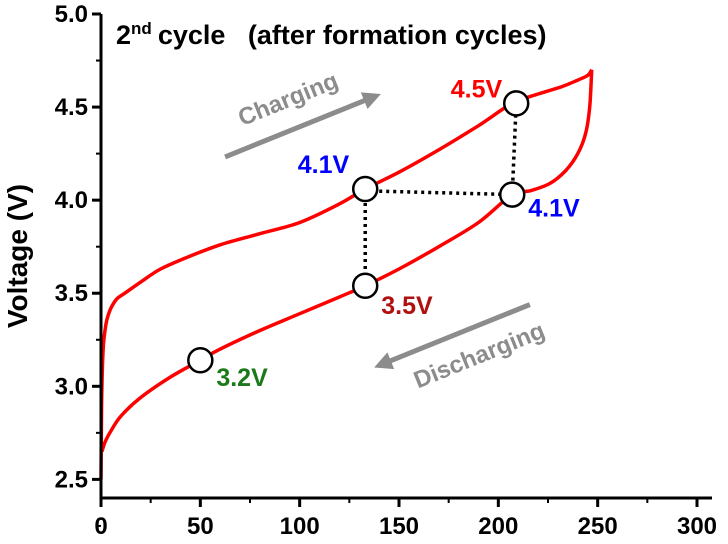 This screenshot has width=728, height=544. What do you see at coordinates (477, 89) in the screenshot?
I see `voltage-marker-label: 4.5V` at bounding box center [477, 89].